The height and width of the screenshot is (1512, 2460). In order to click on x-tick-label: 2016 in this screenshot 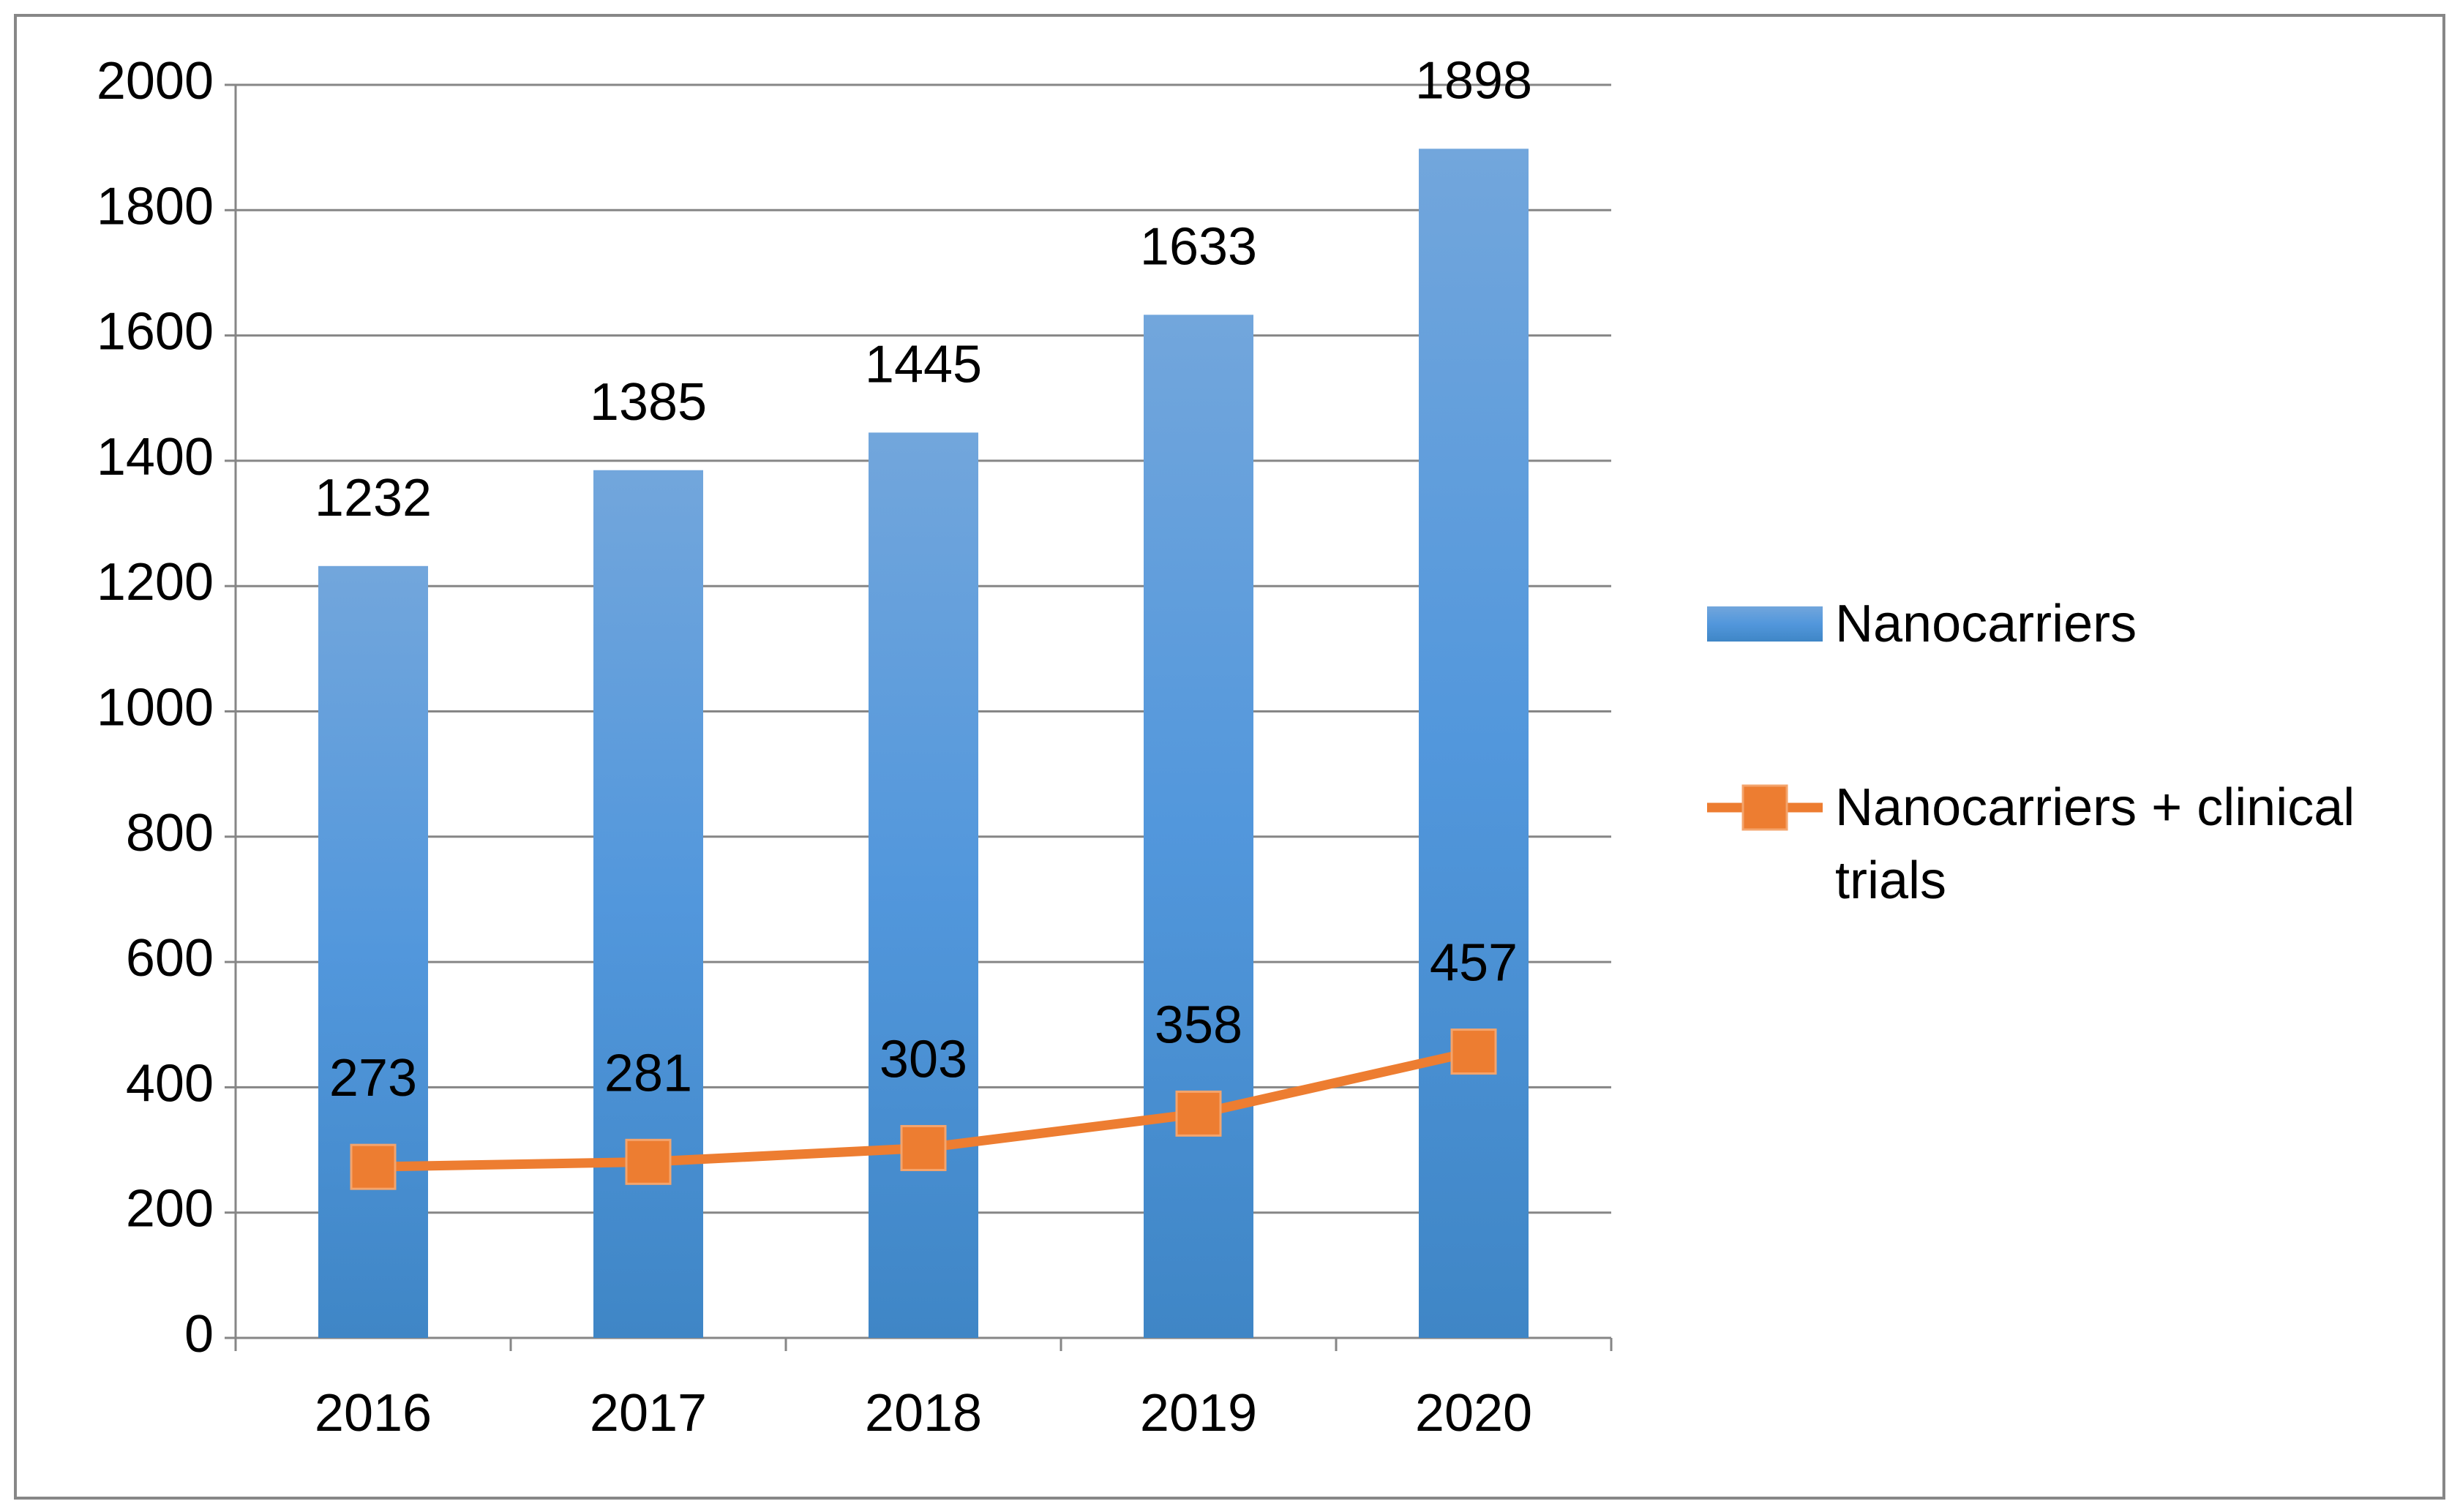, I will do `click(373, 1413)`.